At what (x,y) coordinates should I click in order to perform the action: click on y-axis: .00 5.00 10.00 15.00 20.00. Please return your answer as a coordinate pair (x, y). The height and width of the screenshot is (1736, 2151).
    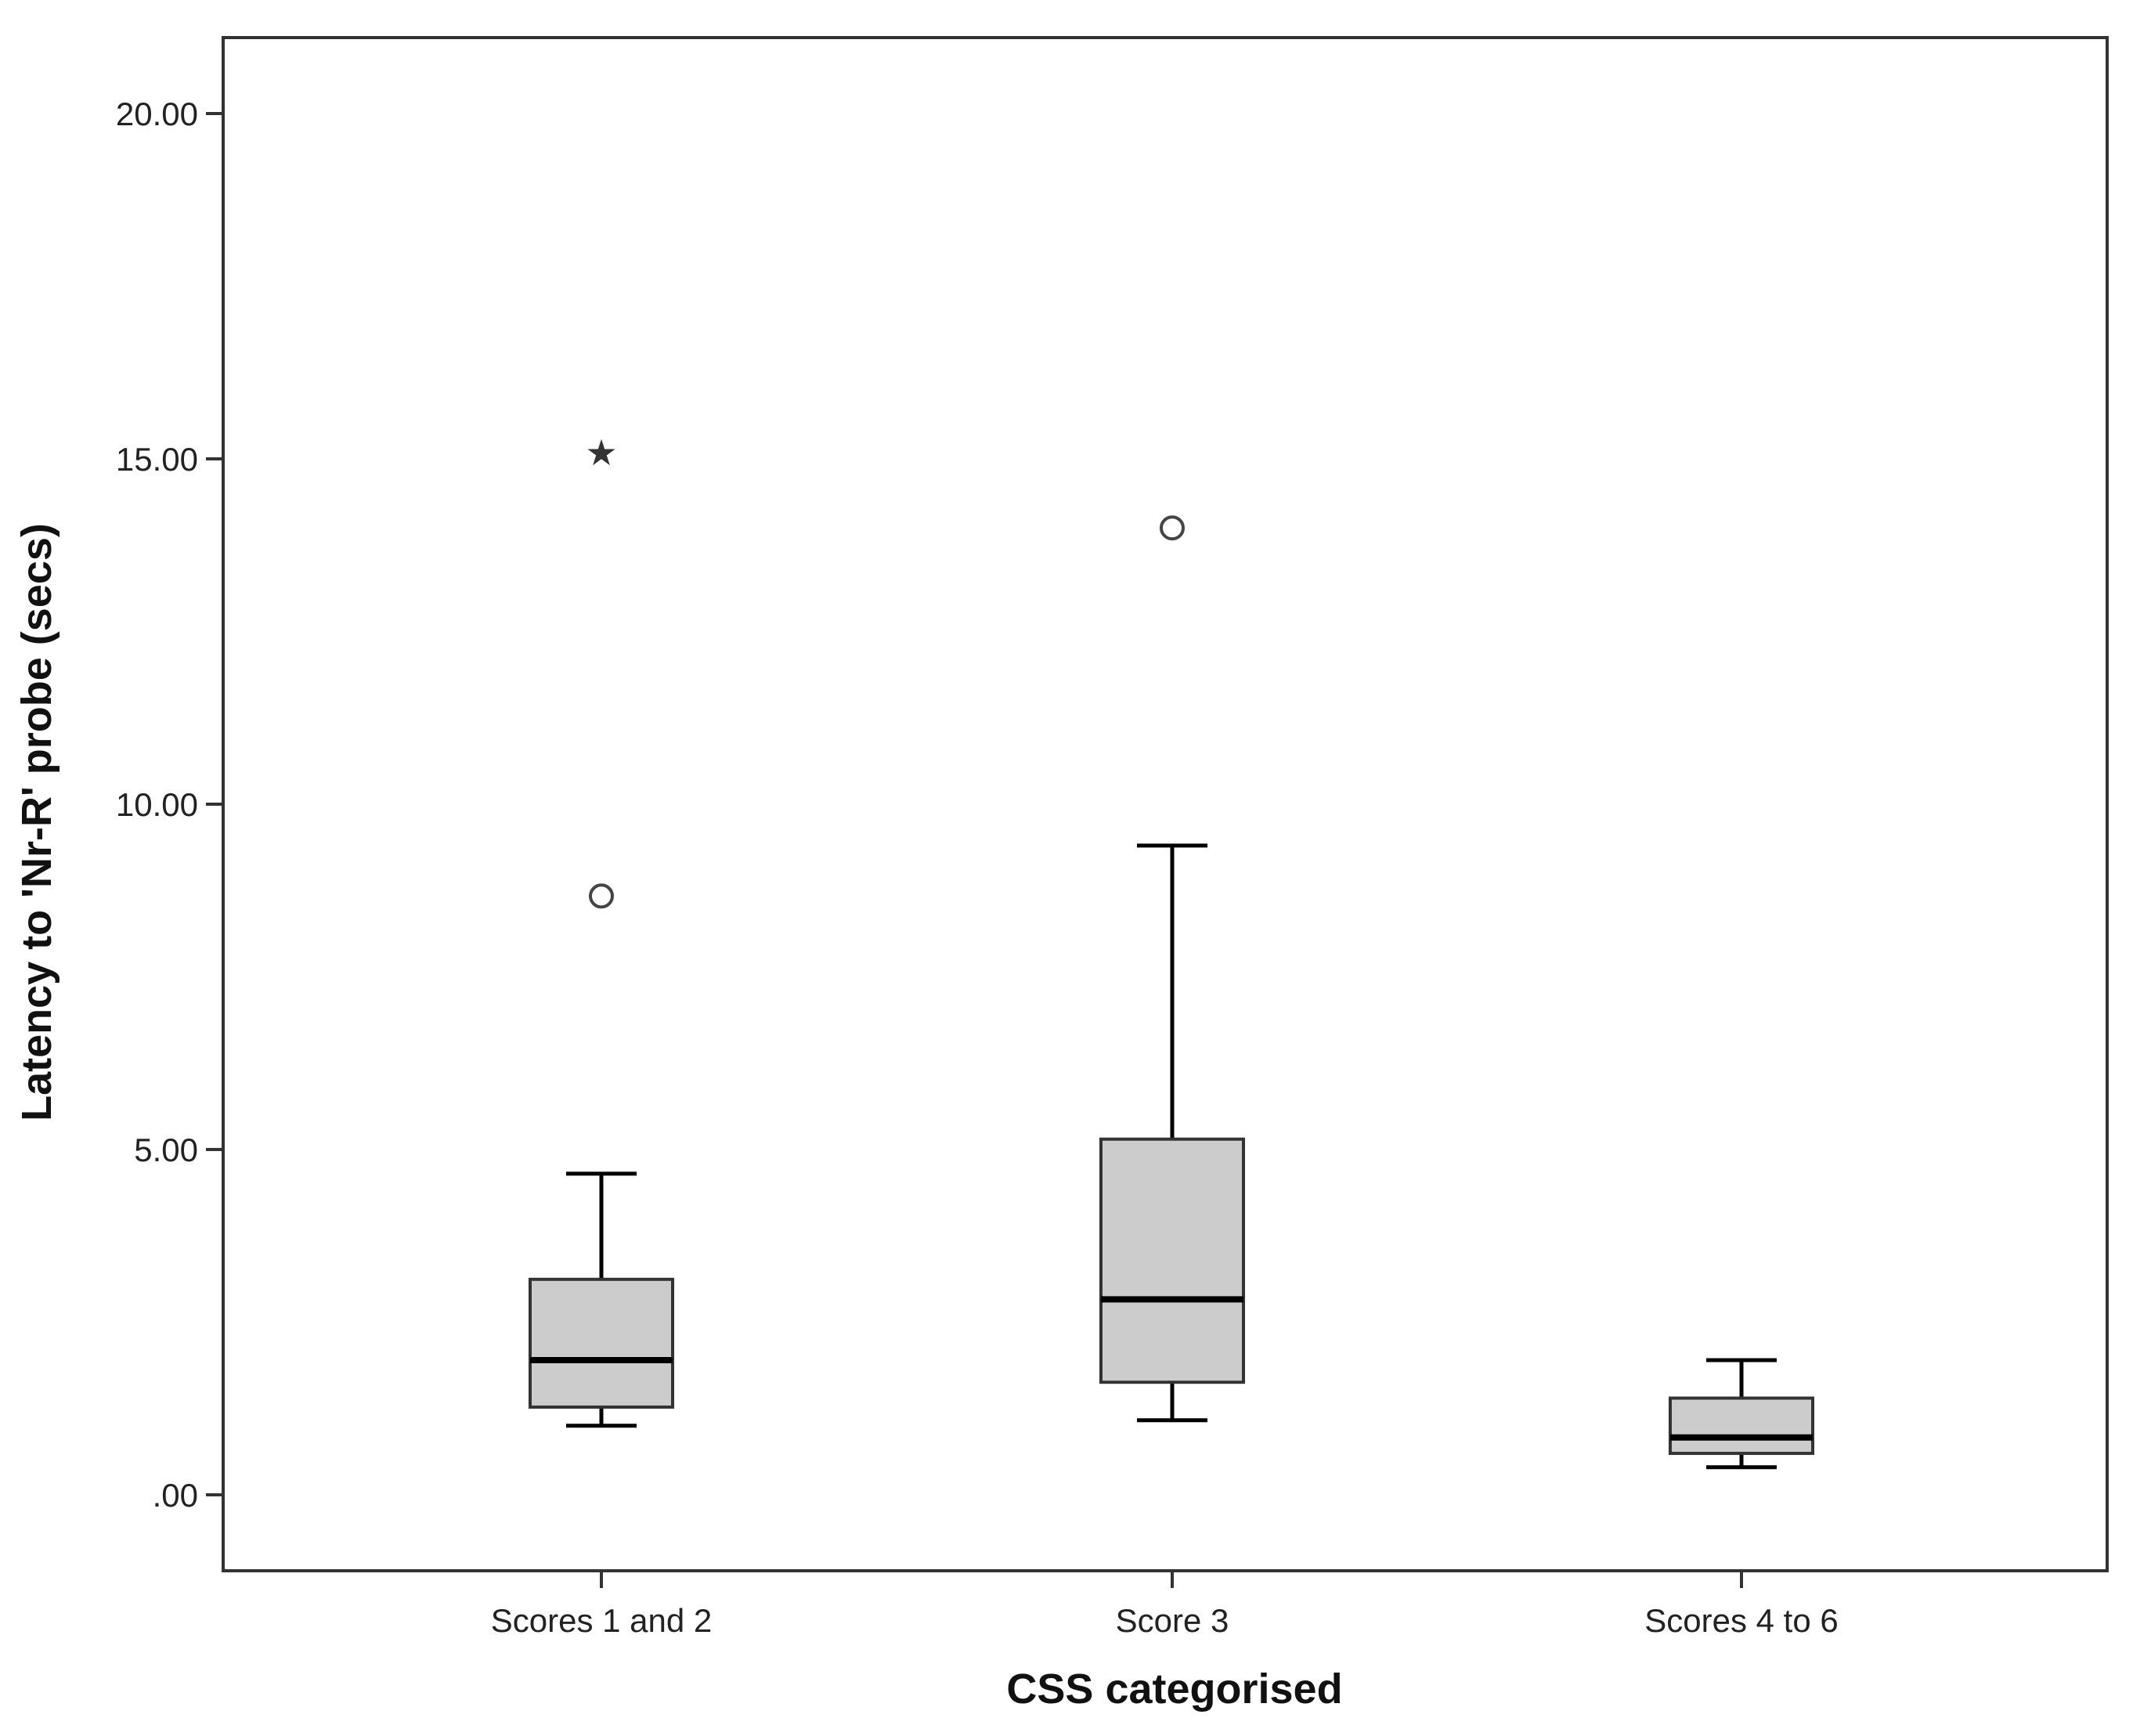
    Looking at the image, I should click on (169, 805).